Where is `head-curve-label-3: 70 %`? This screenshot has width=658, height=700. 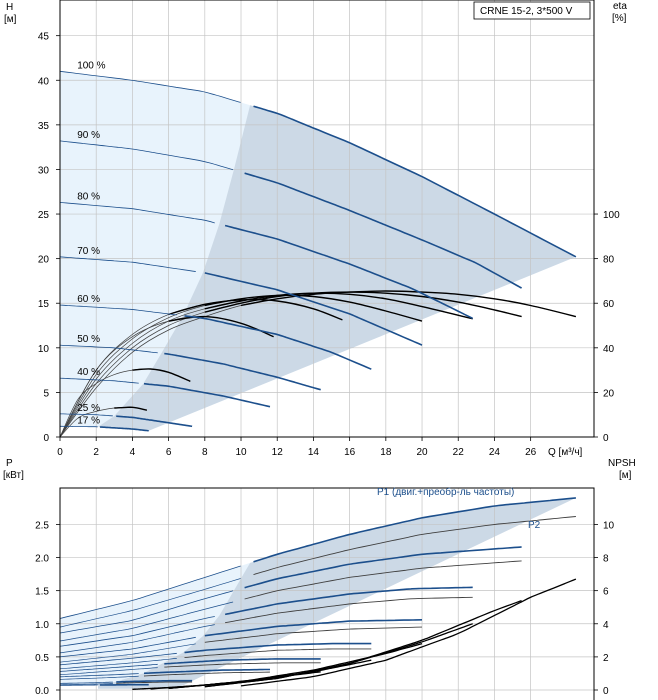 head-curve-label-3: 70 % is located at coordinates (88, 251).